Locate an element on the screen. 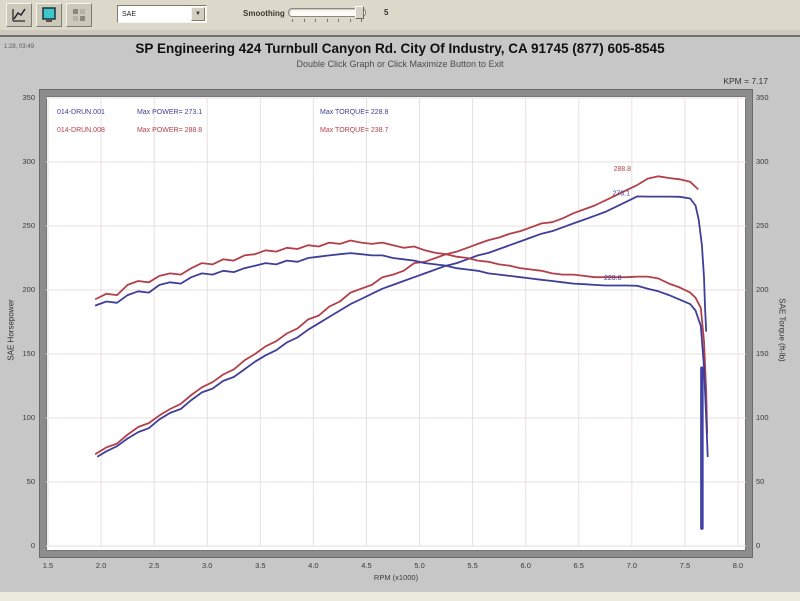 The height and width of the screenshot is (601, 800). x-tick-label: 1.5 is located at coordinates (48, 565).